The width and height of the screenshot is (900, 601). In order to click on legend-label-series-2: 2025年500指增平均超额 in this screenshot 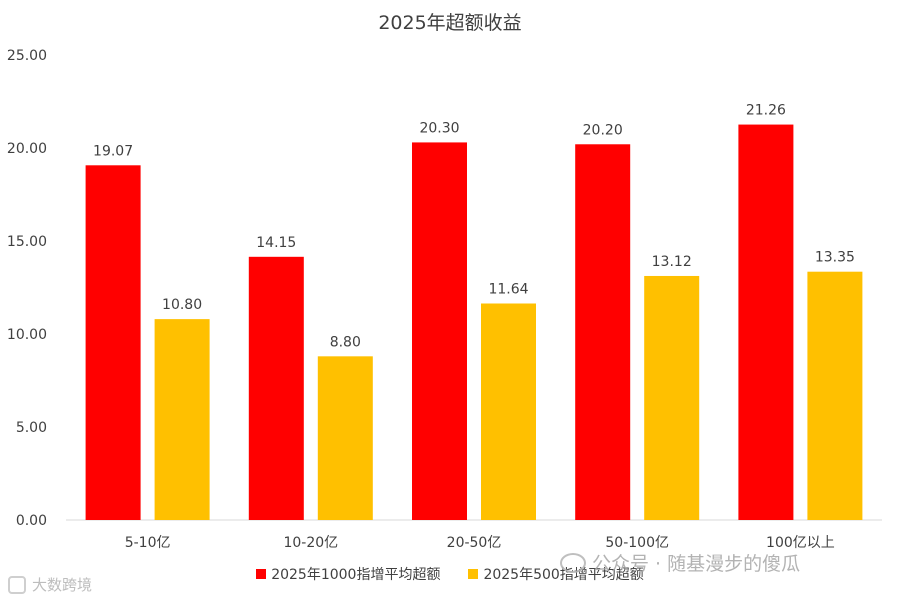, I will do `click(563, 575)`.